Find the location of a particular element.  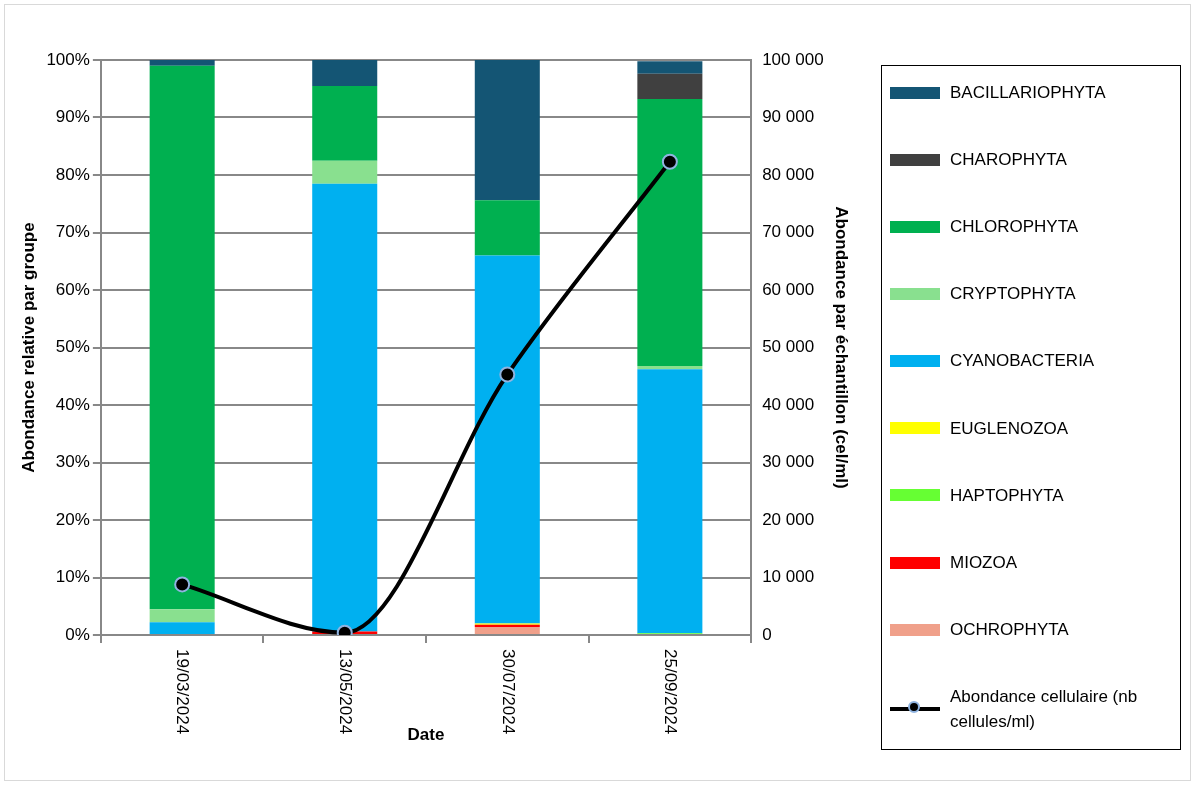

y2-tick-label: 100 000 is located at coordinates (793, 59).